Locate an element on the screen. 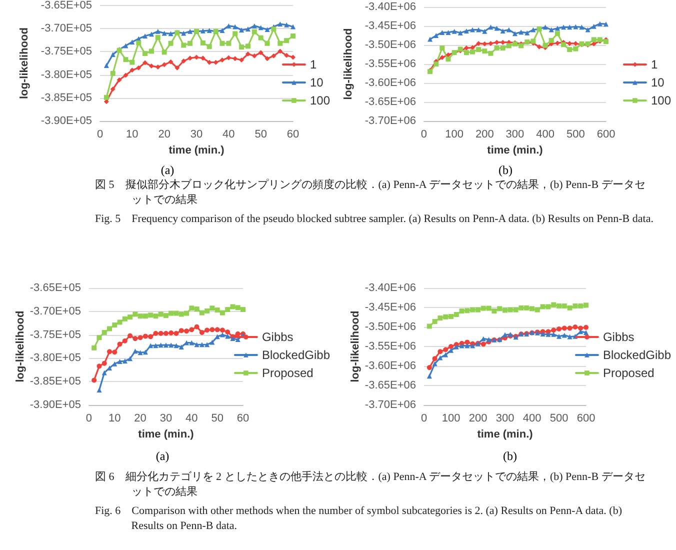 The image size is (676, 550). y-tick-label: -3.90E+05 is located at coordinates (66, 121).